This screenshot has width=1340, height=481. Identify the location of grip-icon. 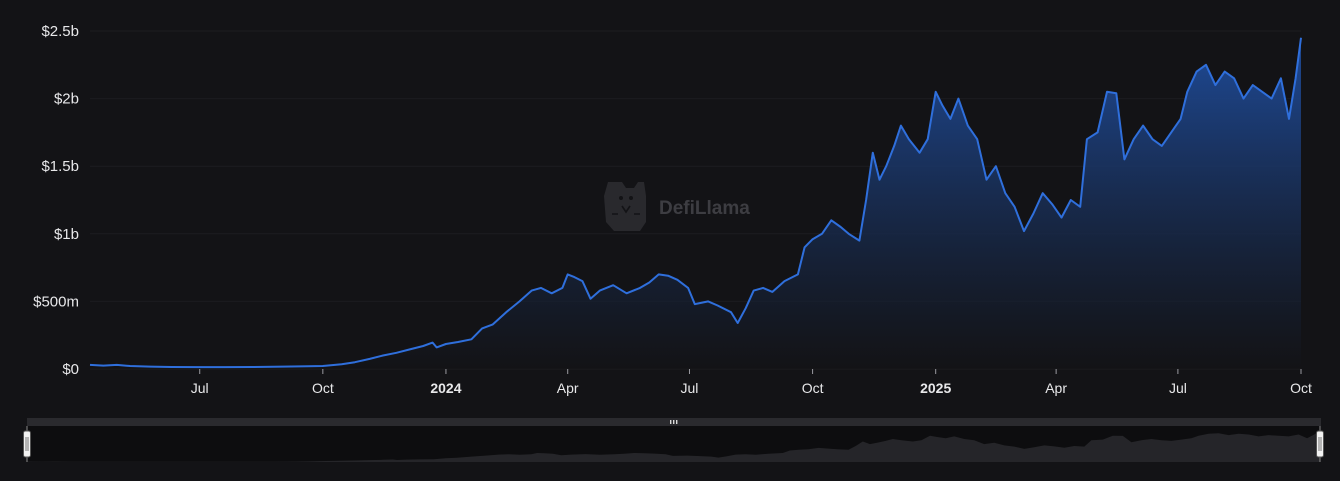
(673, 422).